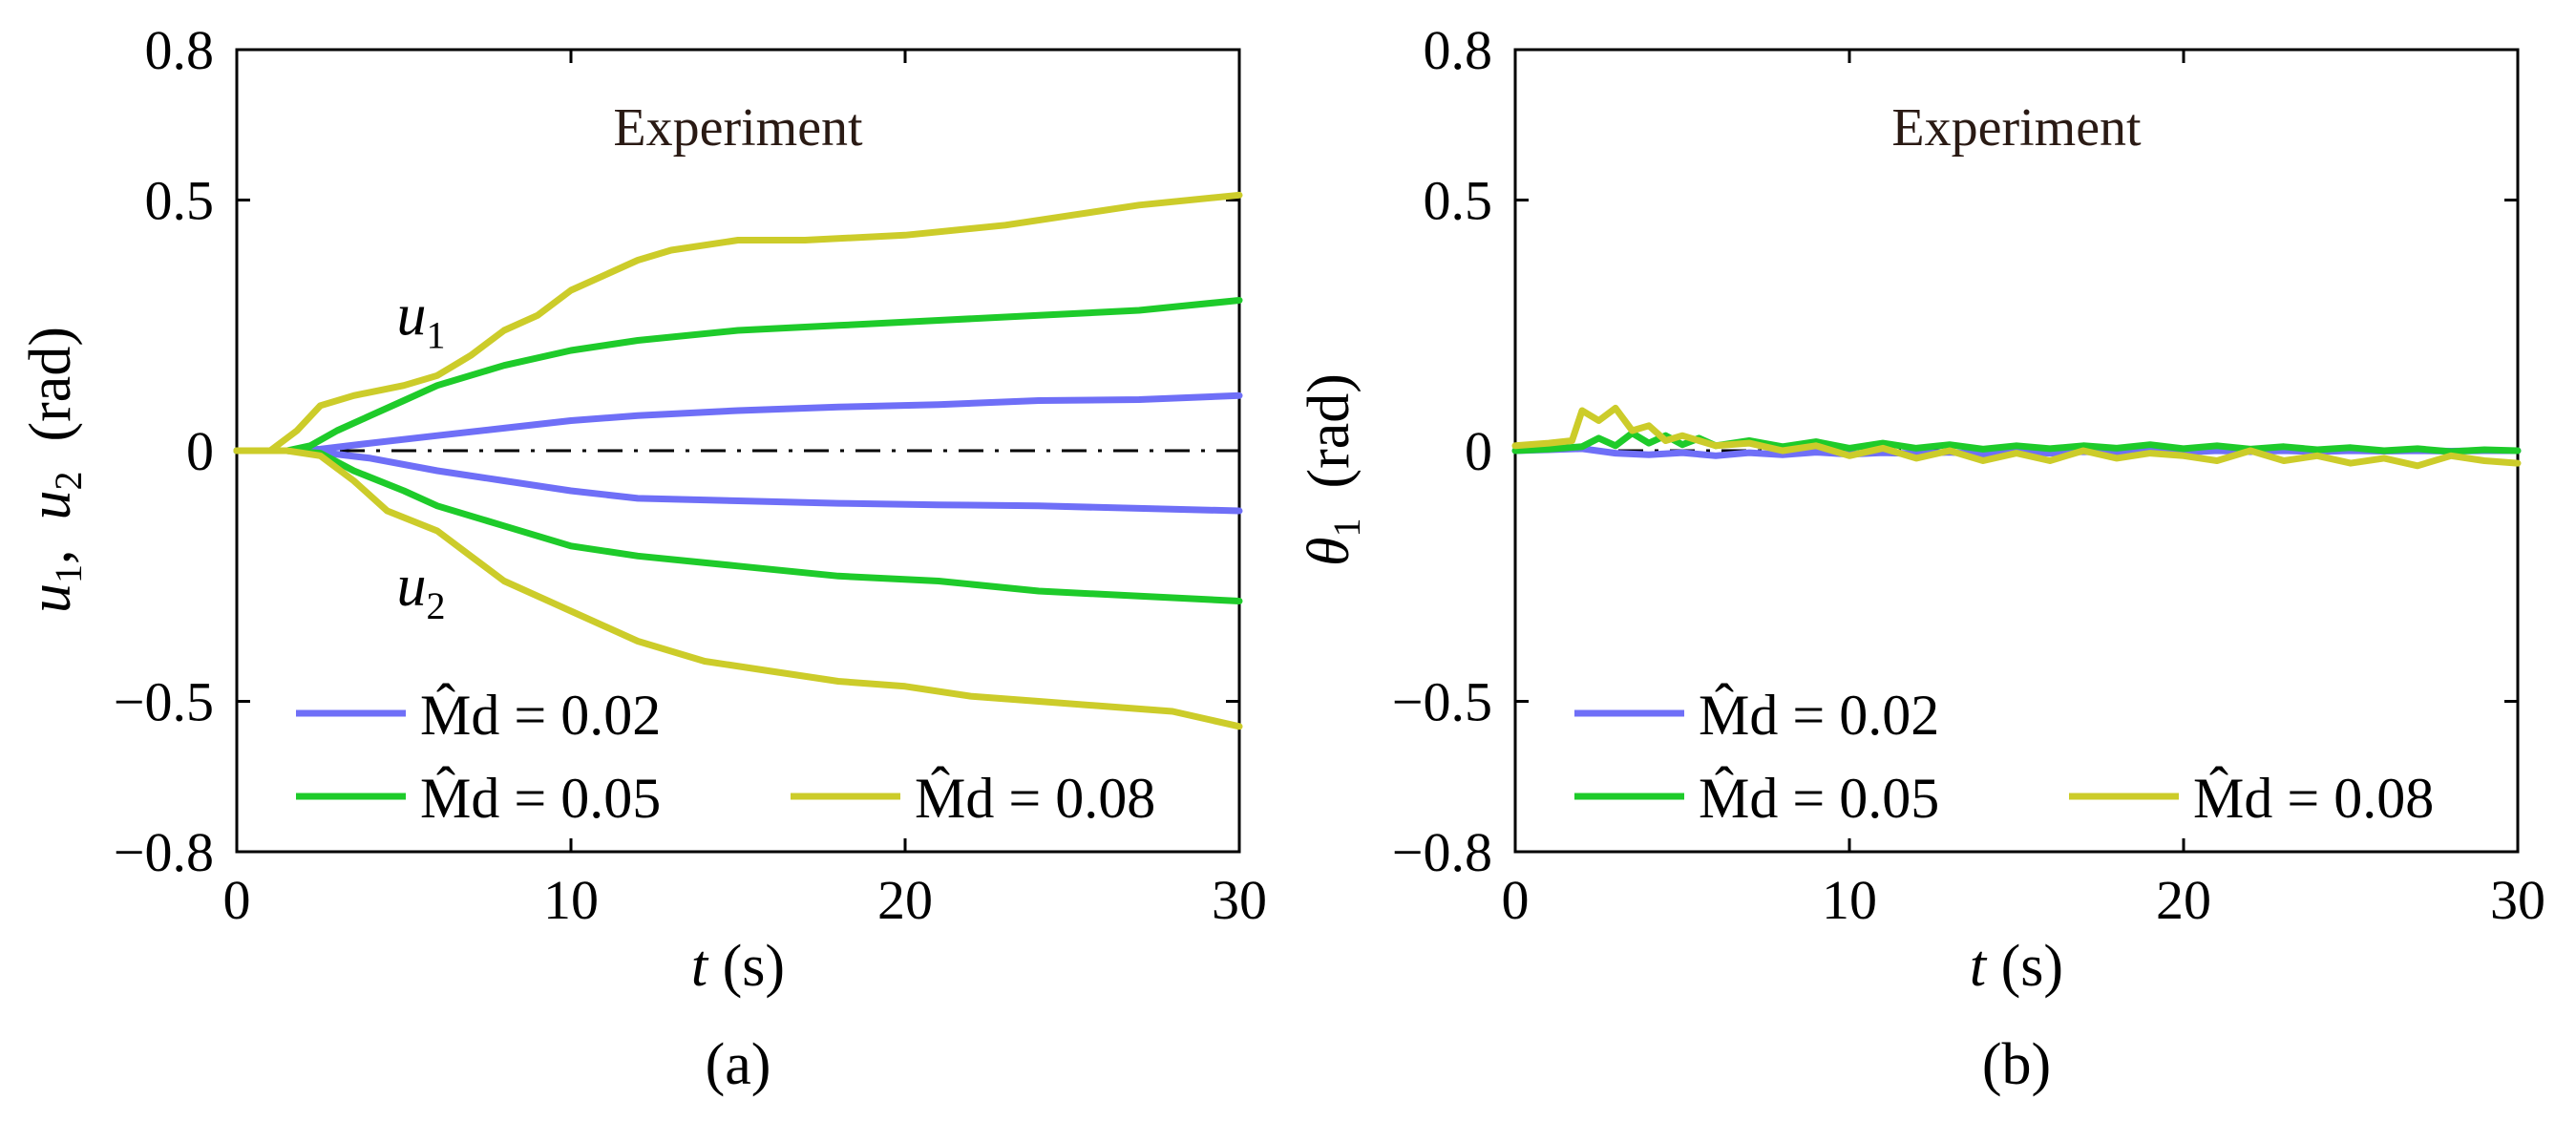 Image resolution: width=2576 pixels, height=1121 pixels. Describe the element at coordinates (421, 319) in the screenshot. I see `series-annotation: u1` at that location.